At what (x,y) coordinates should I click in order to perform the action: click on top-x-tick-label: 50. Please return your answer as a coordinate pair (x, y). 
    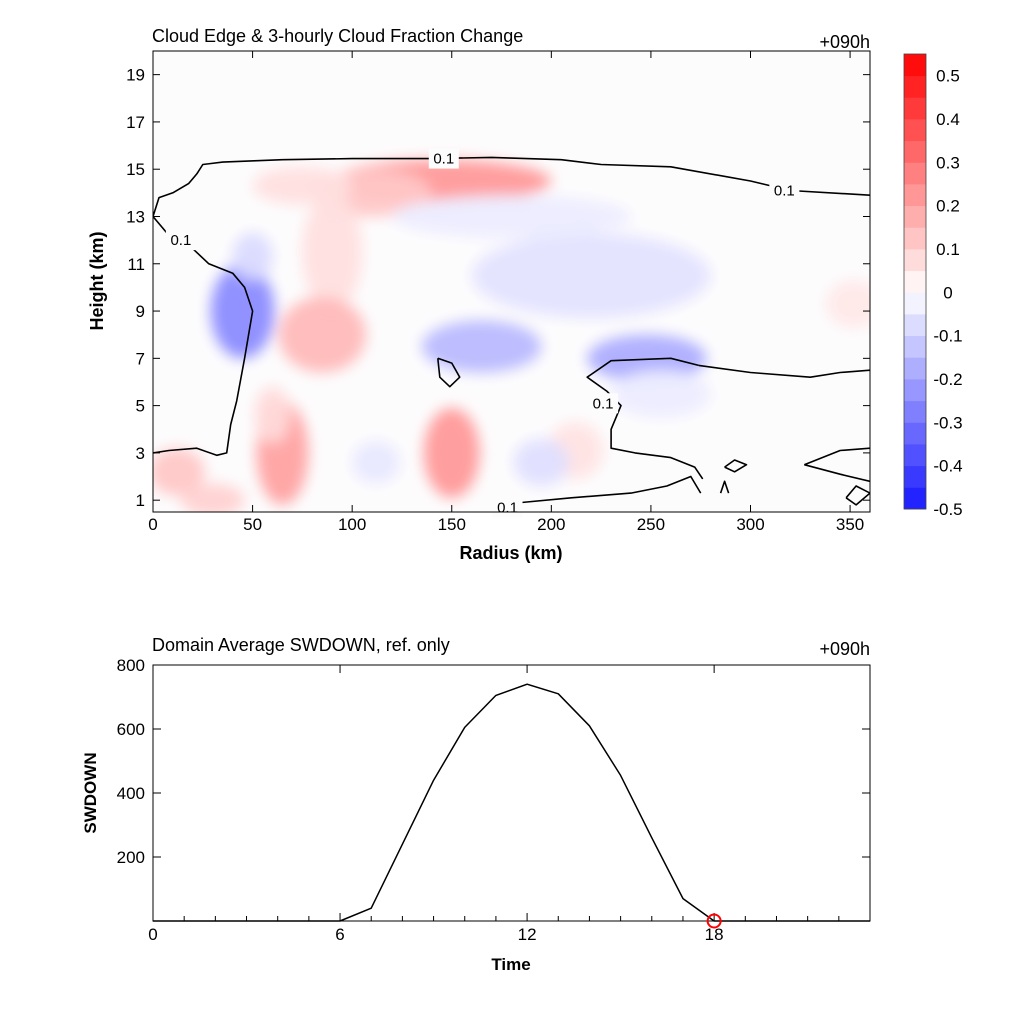
    Looking at the image, I should click on (252, 524).